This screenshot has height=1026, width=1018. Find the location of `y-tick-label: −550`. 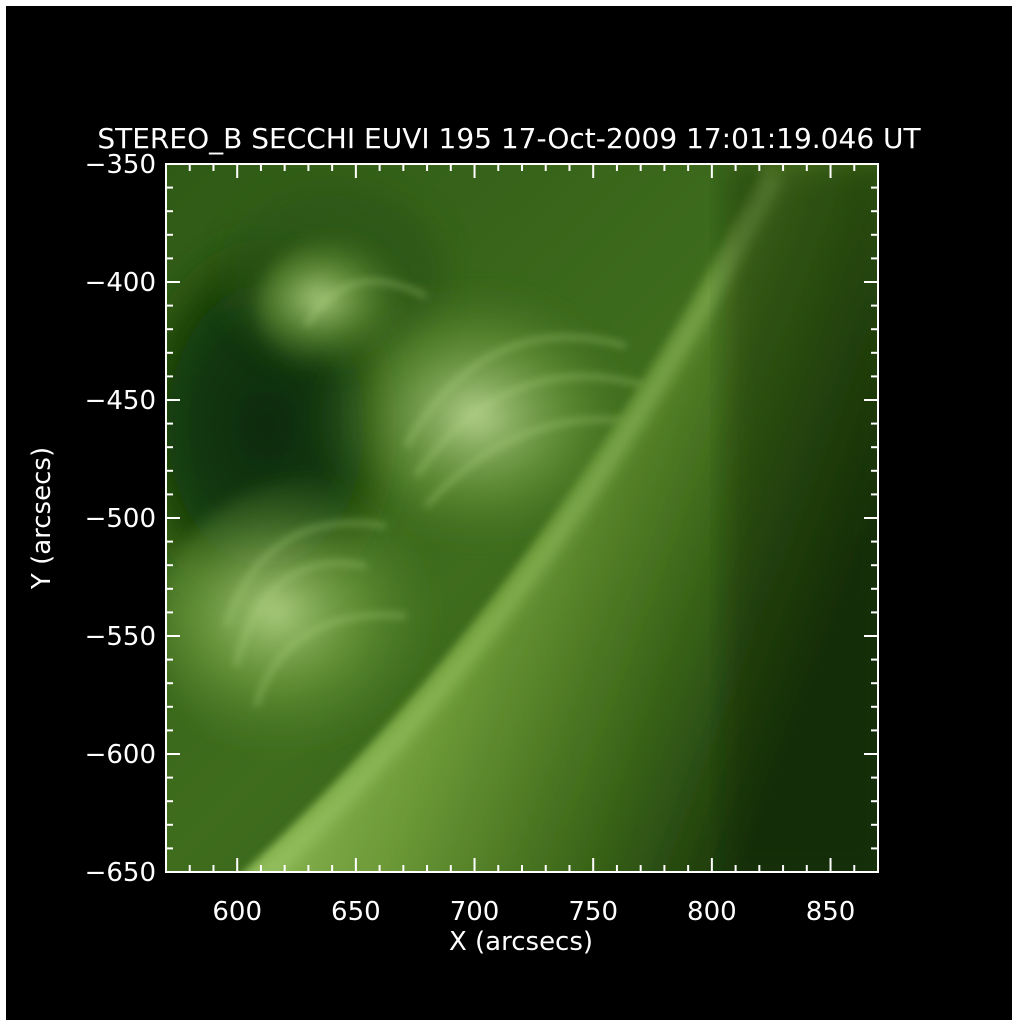

y-tick-label: −550 is located at coordinates (120, 637).